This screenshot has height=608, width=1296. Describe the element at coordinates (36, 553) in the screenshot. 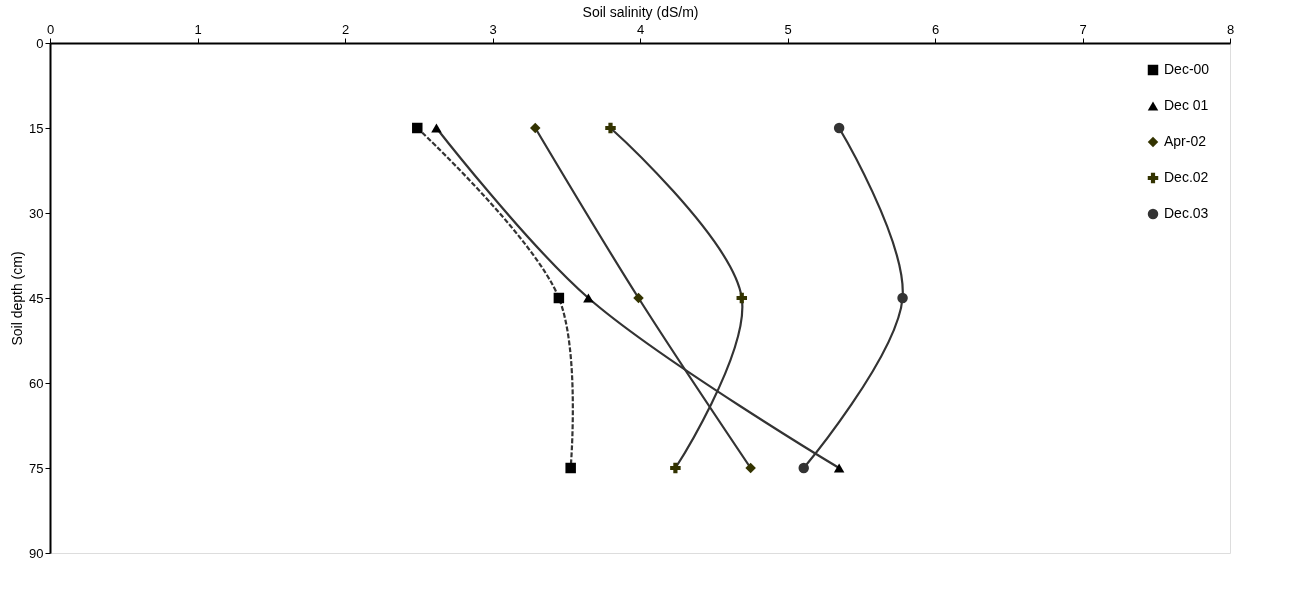

I see `y-tick-label: 90` at that location.